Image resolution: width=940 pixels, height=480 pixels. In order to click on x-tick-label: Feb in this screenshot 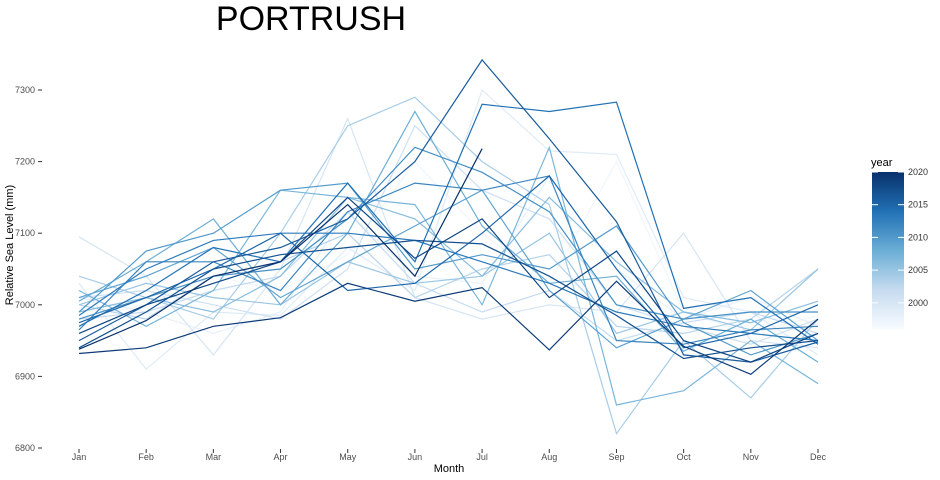, I will do `click(146, 457)`.